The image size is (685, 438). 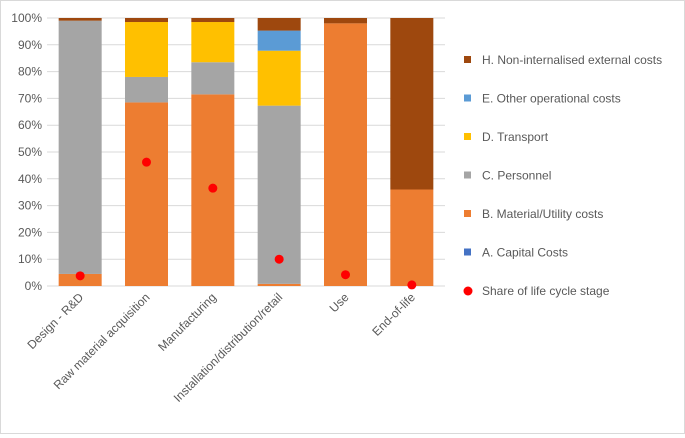 I want to click on x-category-label: Use, so click(x=339, y=302).